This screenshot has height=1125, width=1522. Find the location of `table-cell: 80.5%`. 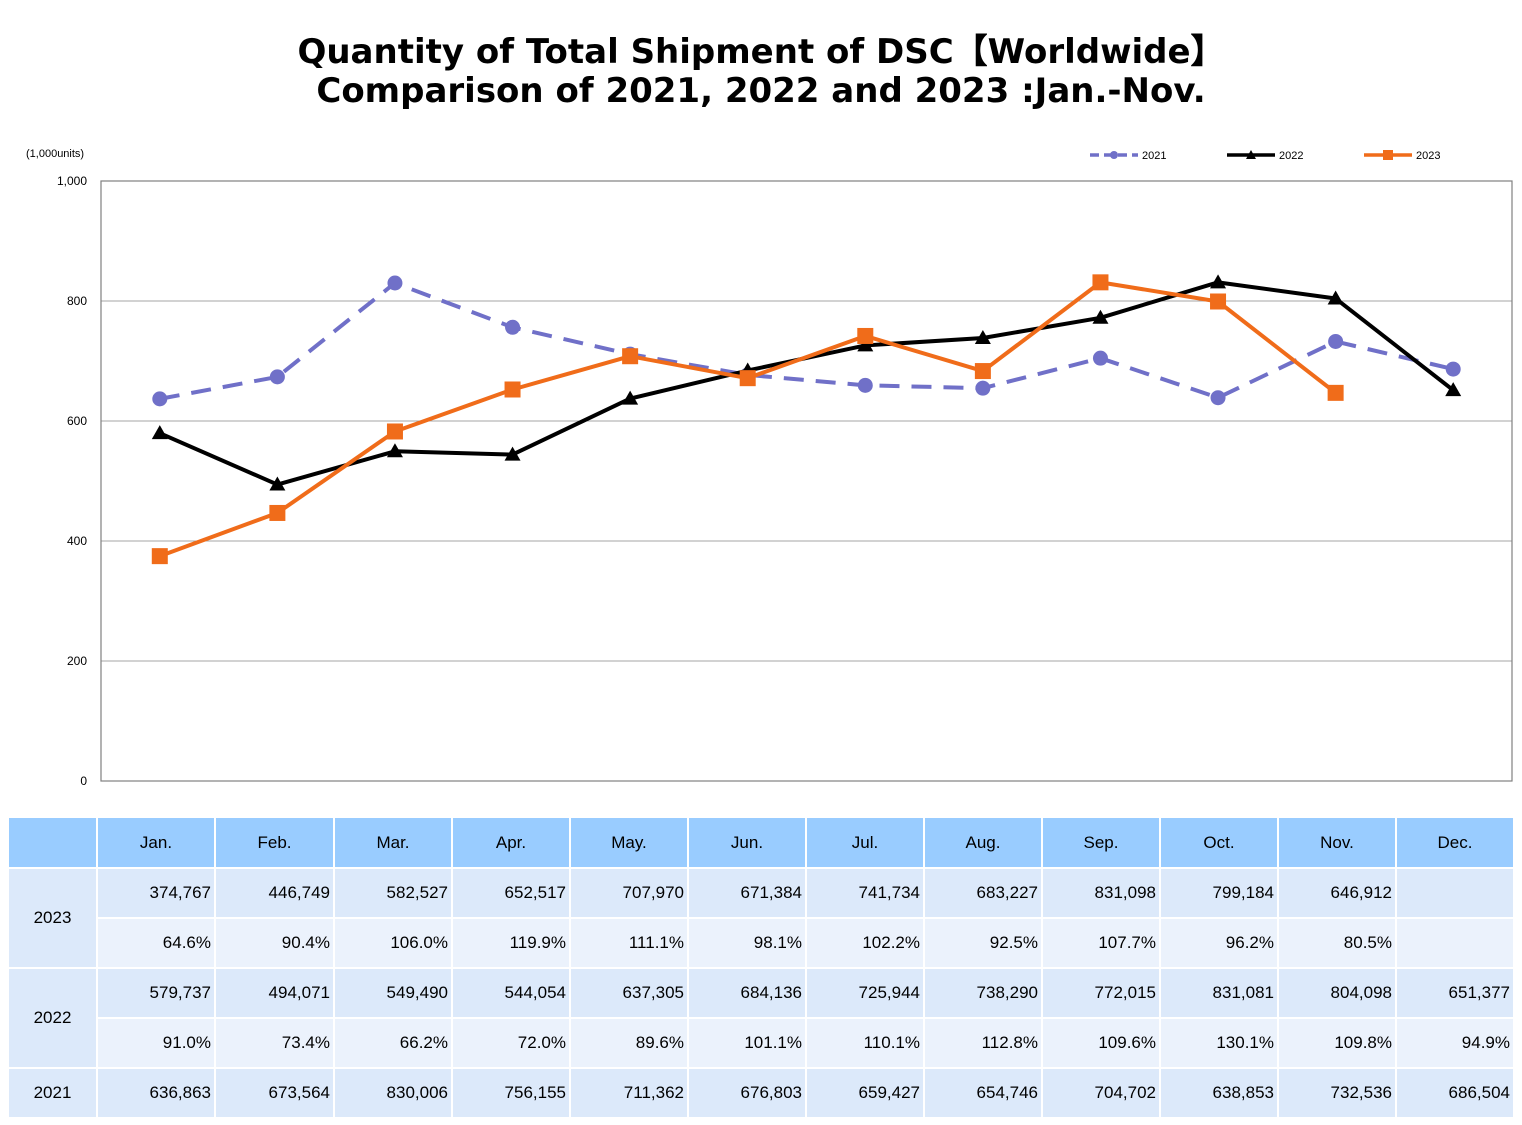

table-cell: 80.5% is located at coordinates (1337, 943).